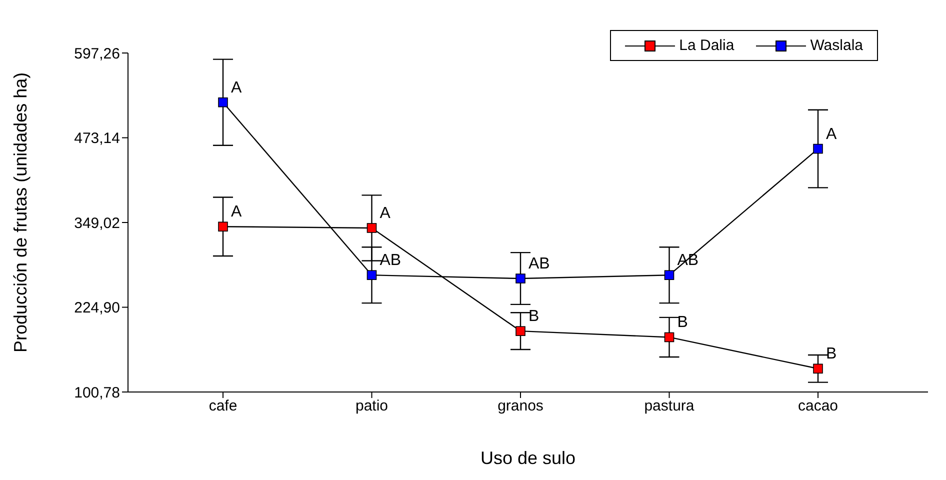 The image size is (946, 480). What do you see at coordinates (371, 406) in the screenshot?
I see `x-tick-label: patio` at bounding box center [371, 406].